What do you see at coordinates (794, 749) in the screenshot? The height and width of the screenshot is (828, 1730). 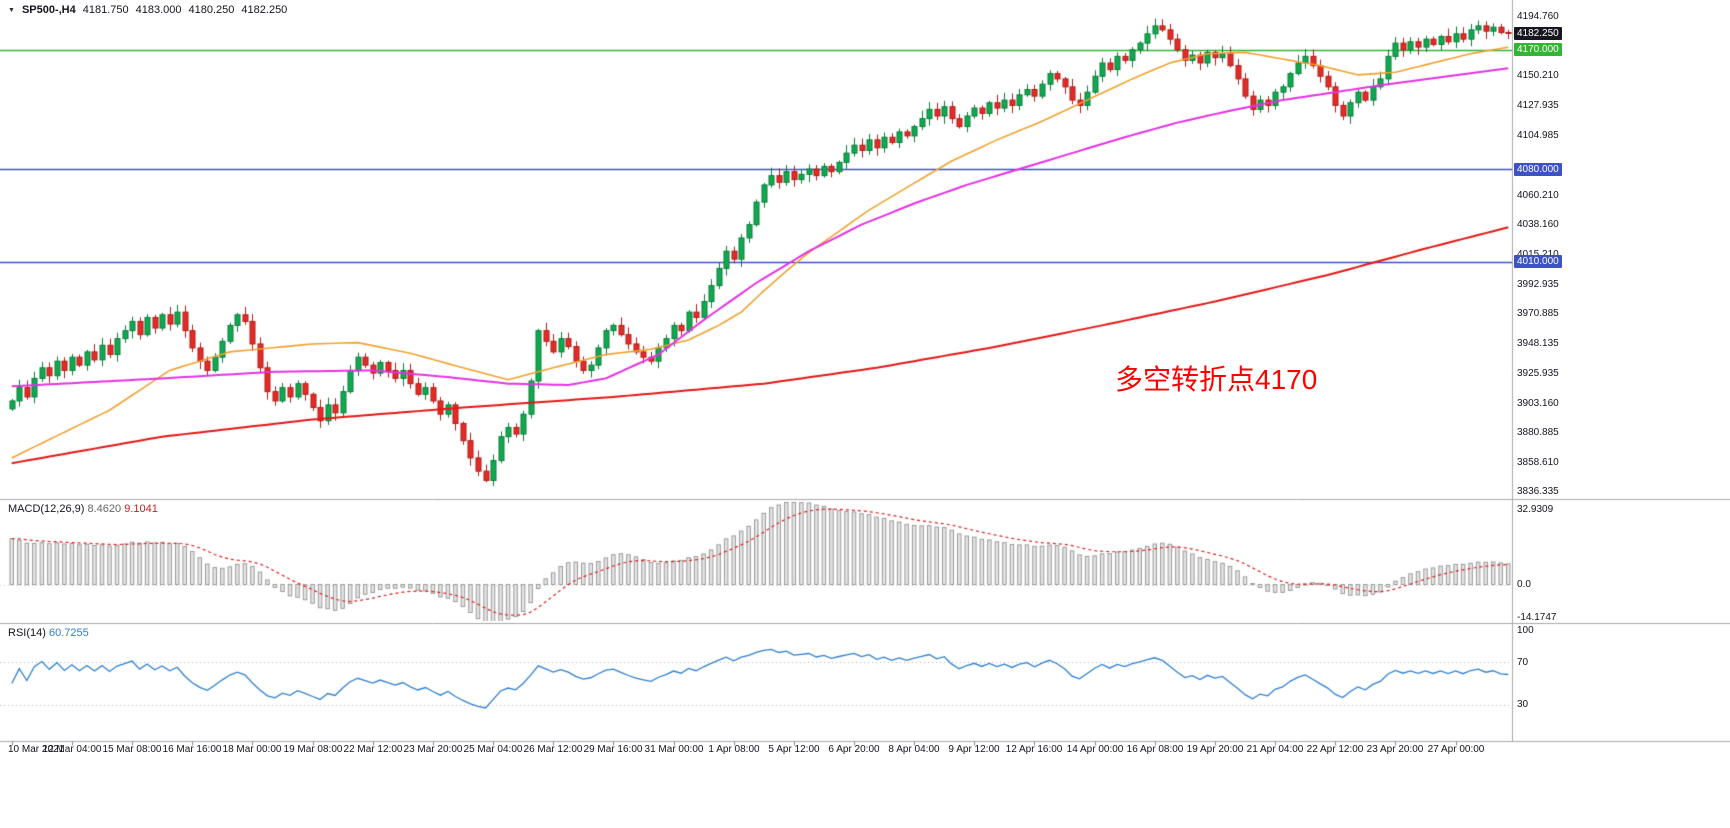 I see `time-axis-label: 5 Apr 12:00` at bounding box center [794, 749].